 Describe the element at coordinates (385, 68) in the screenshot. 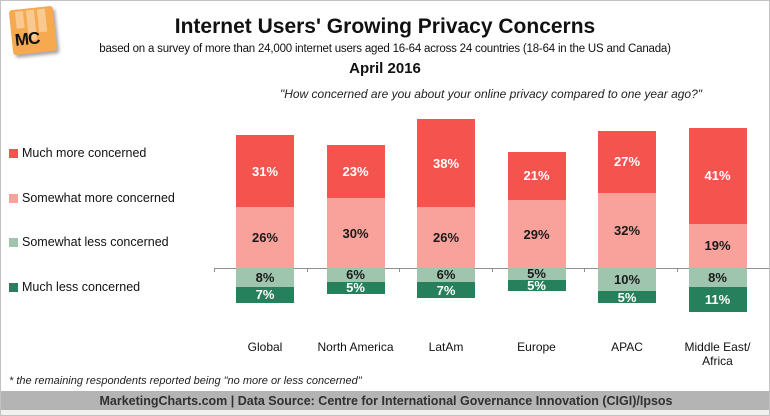

I see `chart-date: April 2016` at that location.